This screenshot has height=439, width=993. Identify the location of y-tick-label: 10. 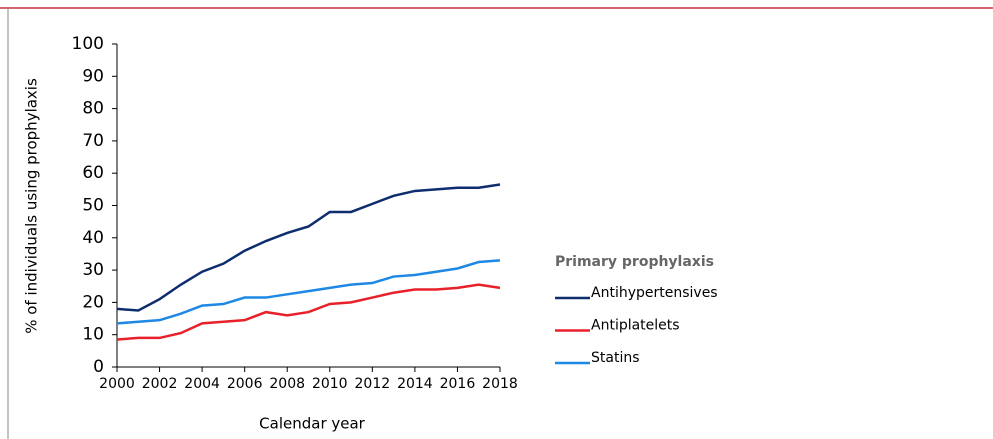
(93, 335).